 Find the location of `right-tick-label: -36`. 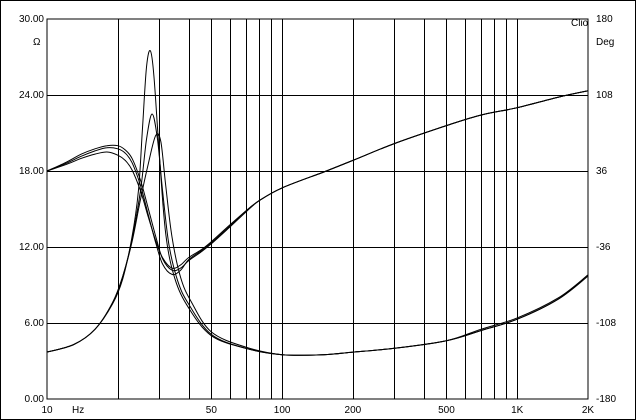

right-tick-label: -36 is located at coordinates (603, 247).